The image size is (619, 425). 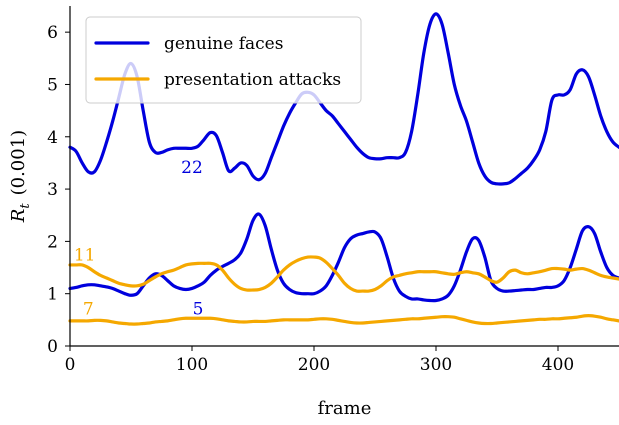 What do you see at coordinates (252, 80) in the screenshot?
I see `legend-label: presentation attacks` at bounding box center [252, 80].